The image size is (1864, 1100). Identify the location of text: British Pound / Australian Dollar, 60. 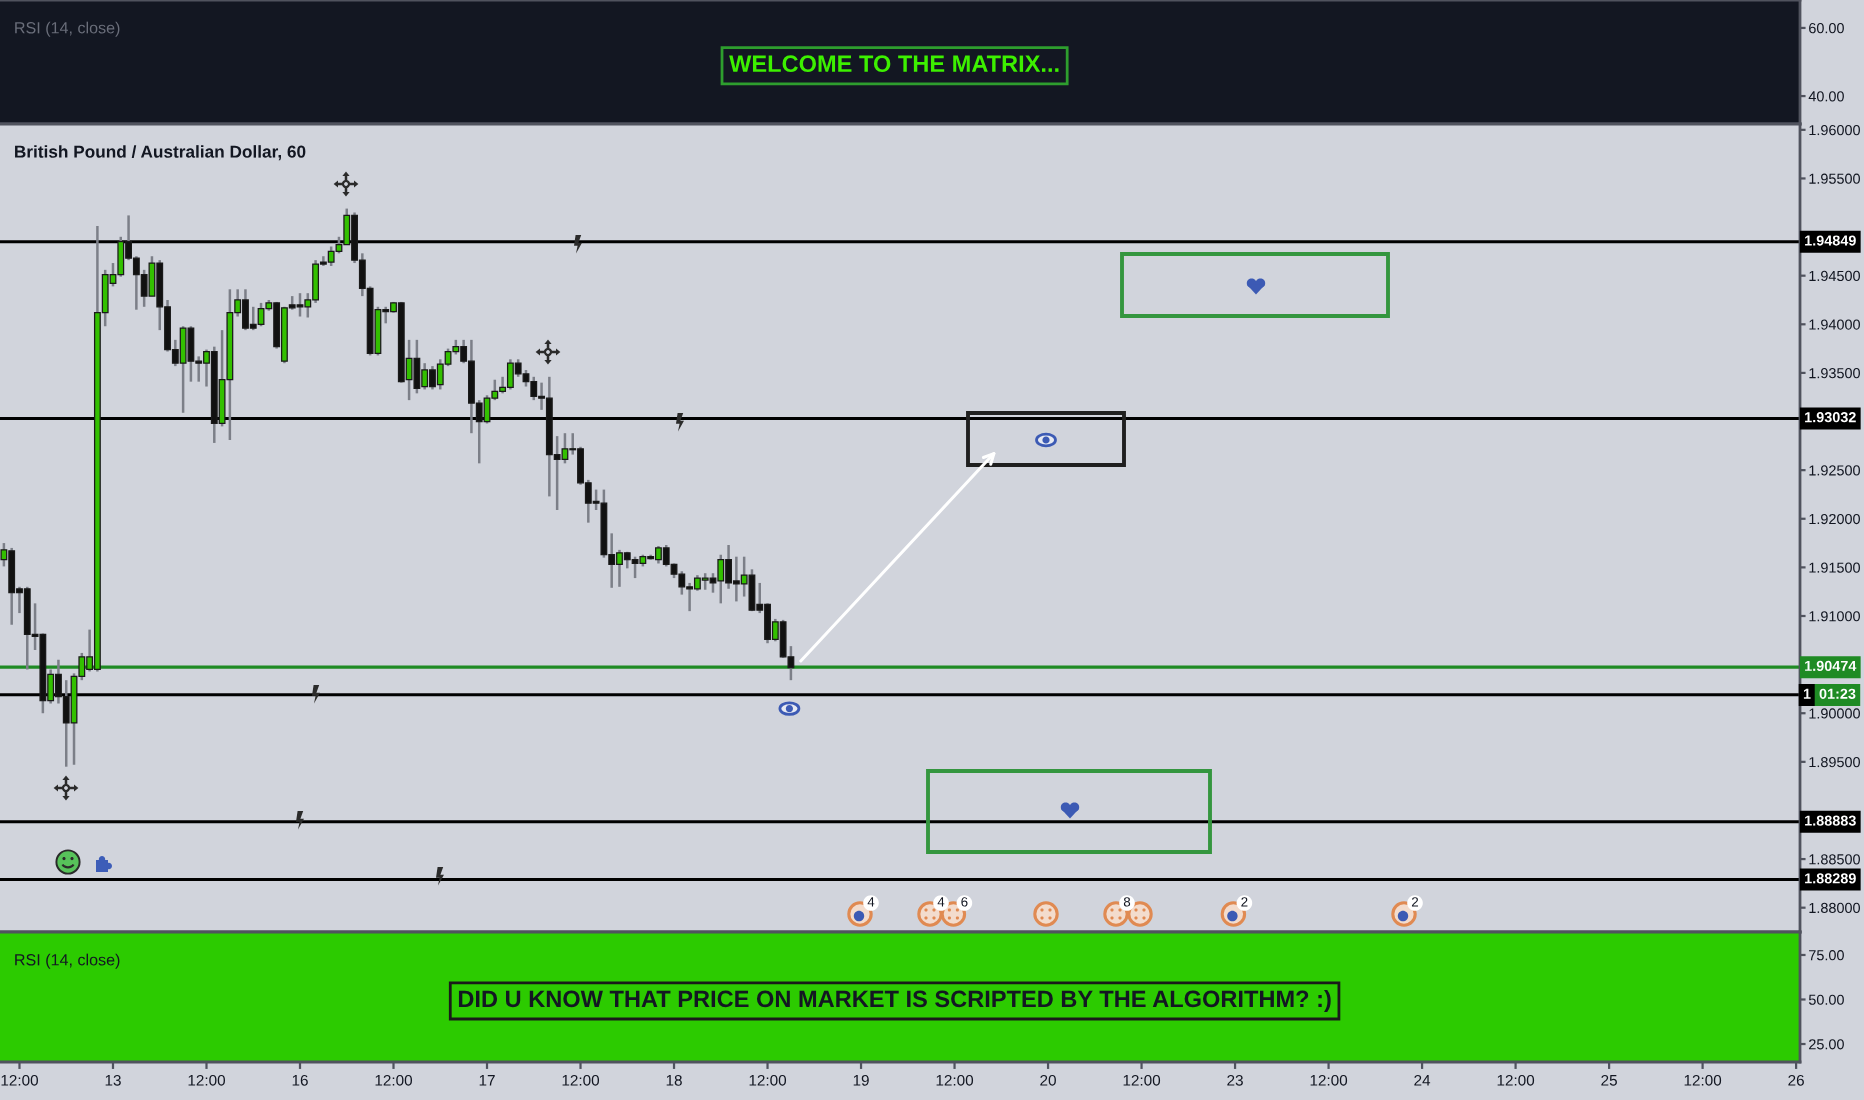
(160, 153).